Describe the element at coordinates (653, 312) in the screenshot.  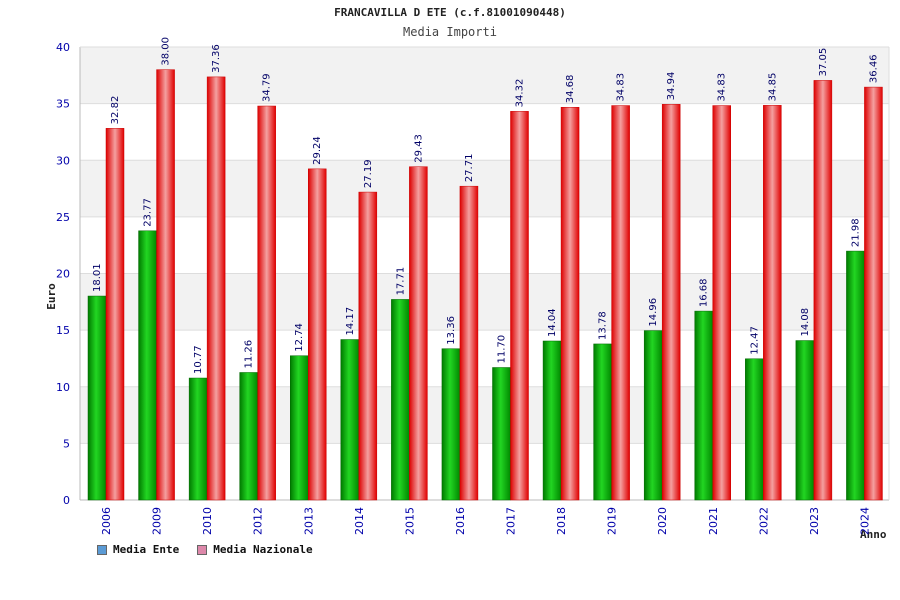
I see `bar-value-label: 14.96` at that location.